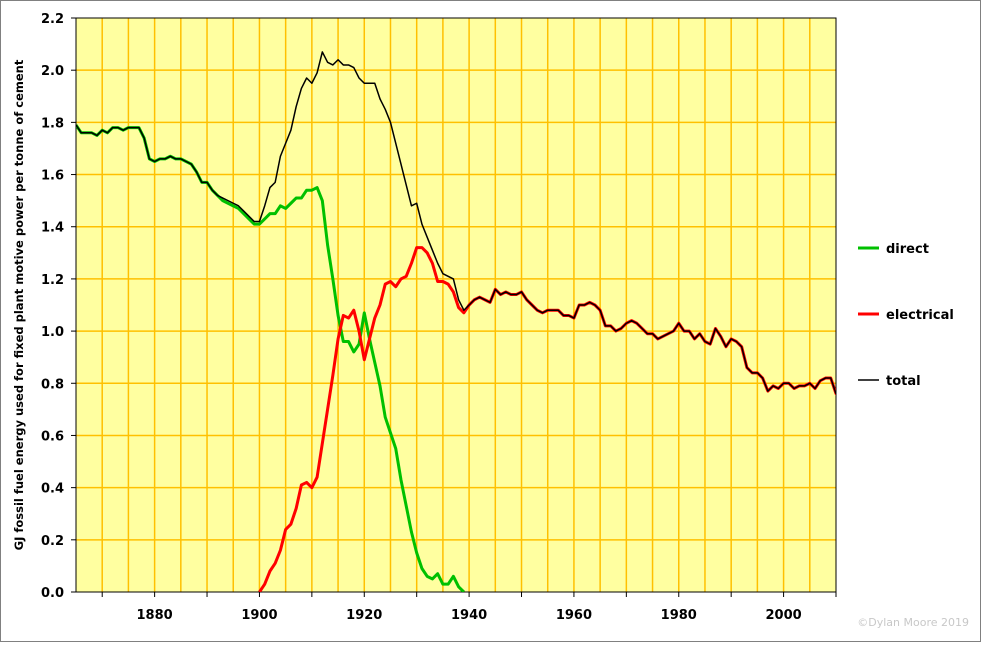  Describe the element at coordinates (52, 228) in the screenshot. I see `y-tick-label: 1.4` at that location.